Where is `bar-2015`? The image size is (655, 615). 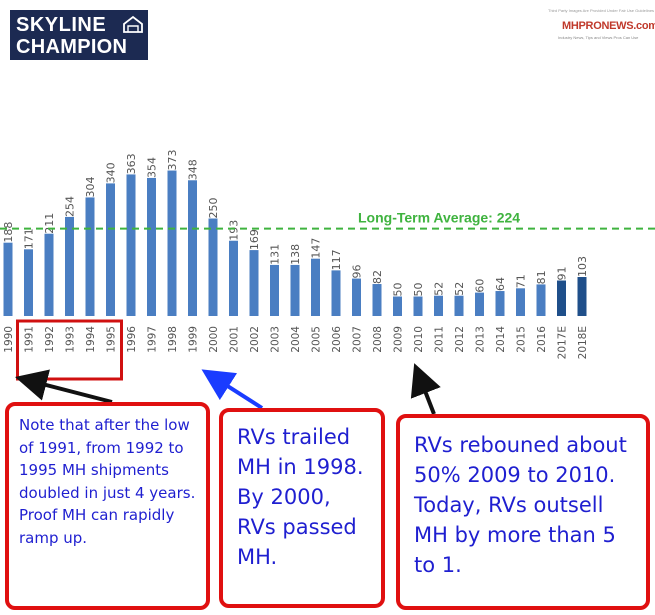
bar-2015 is located at coordinates (520, 302).